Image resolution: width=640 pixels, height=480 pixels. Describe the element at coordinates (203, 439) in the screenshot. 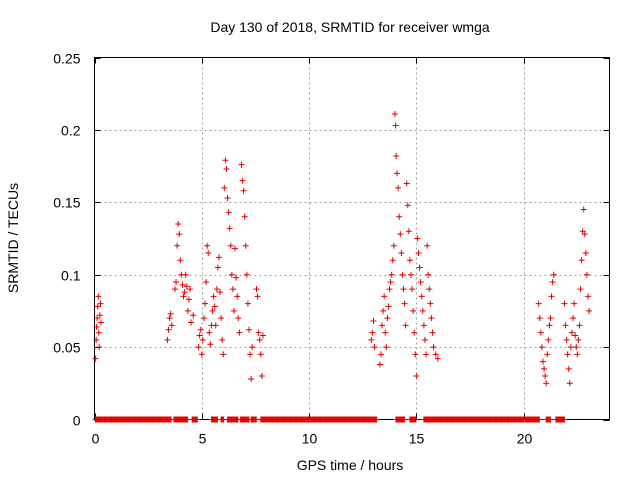

I see `x-tick-label: 5` at that location.